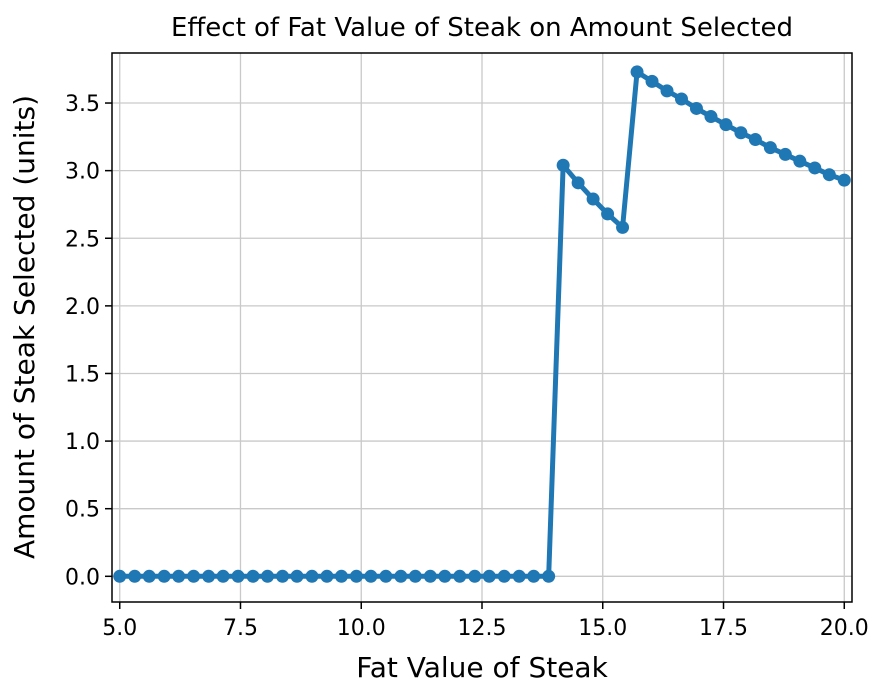  Describe the element at coordinates (82, 104) in the screenshot. I see `y-tick-label: 3.5` at that location.